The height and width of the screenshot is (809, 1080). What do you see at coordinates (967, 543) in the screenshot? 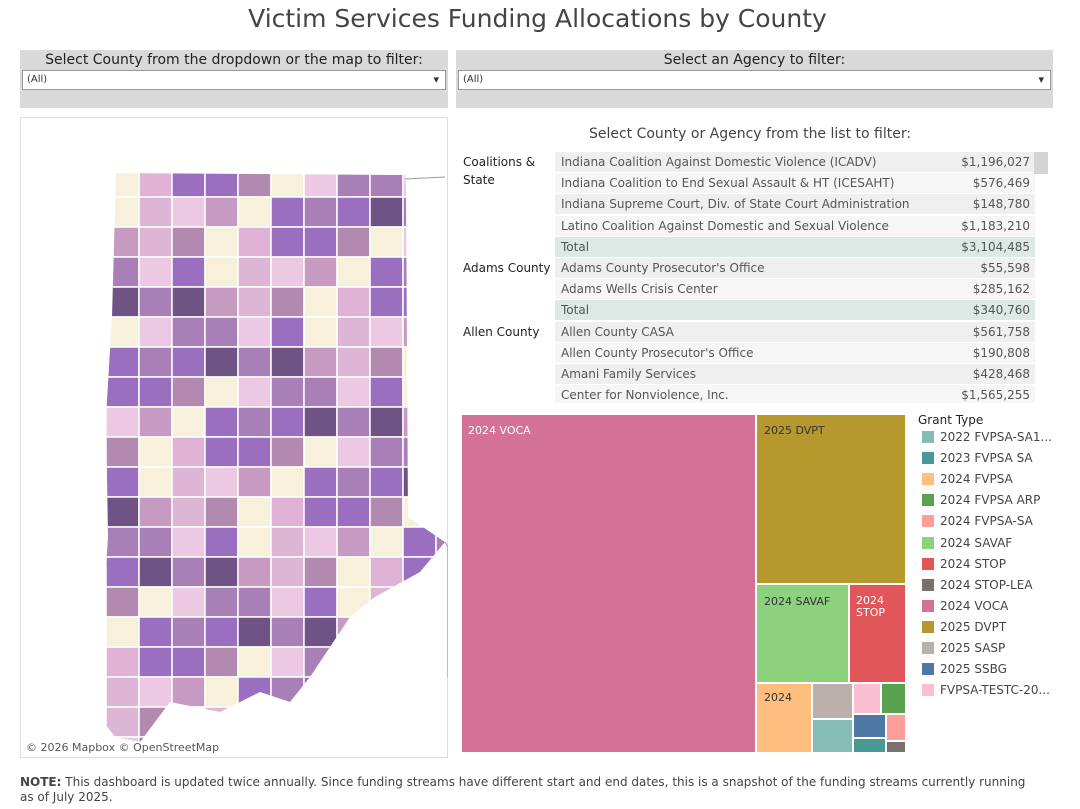
I see `legend-item: 2024 SAVAF` at bounding box center [967, 543].